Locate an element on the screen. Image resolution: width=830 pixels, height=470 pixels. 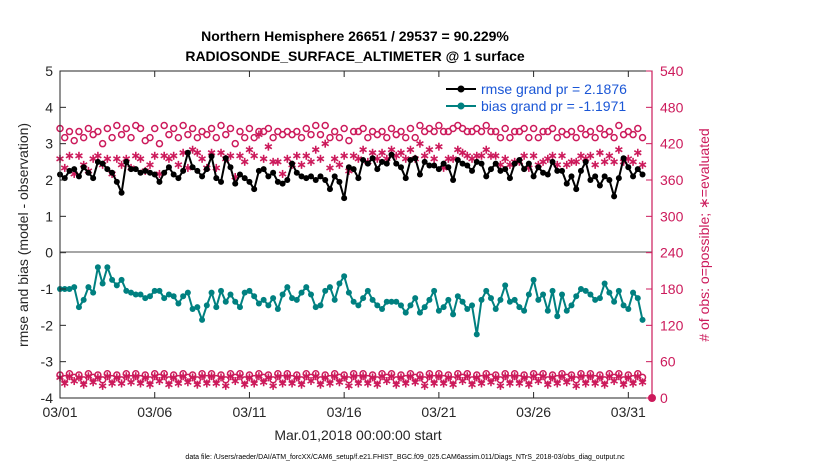
y-axis-label: rmse and bias (model - observation) is located at coordinates (23, 235).